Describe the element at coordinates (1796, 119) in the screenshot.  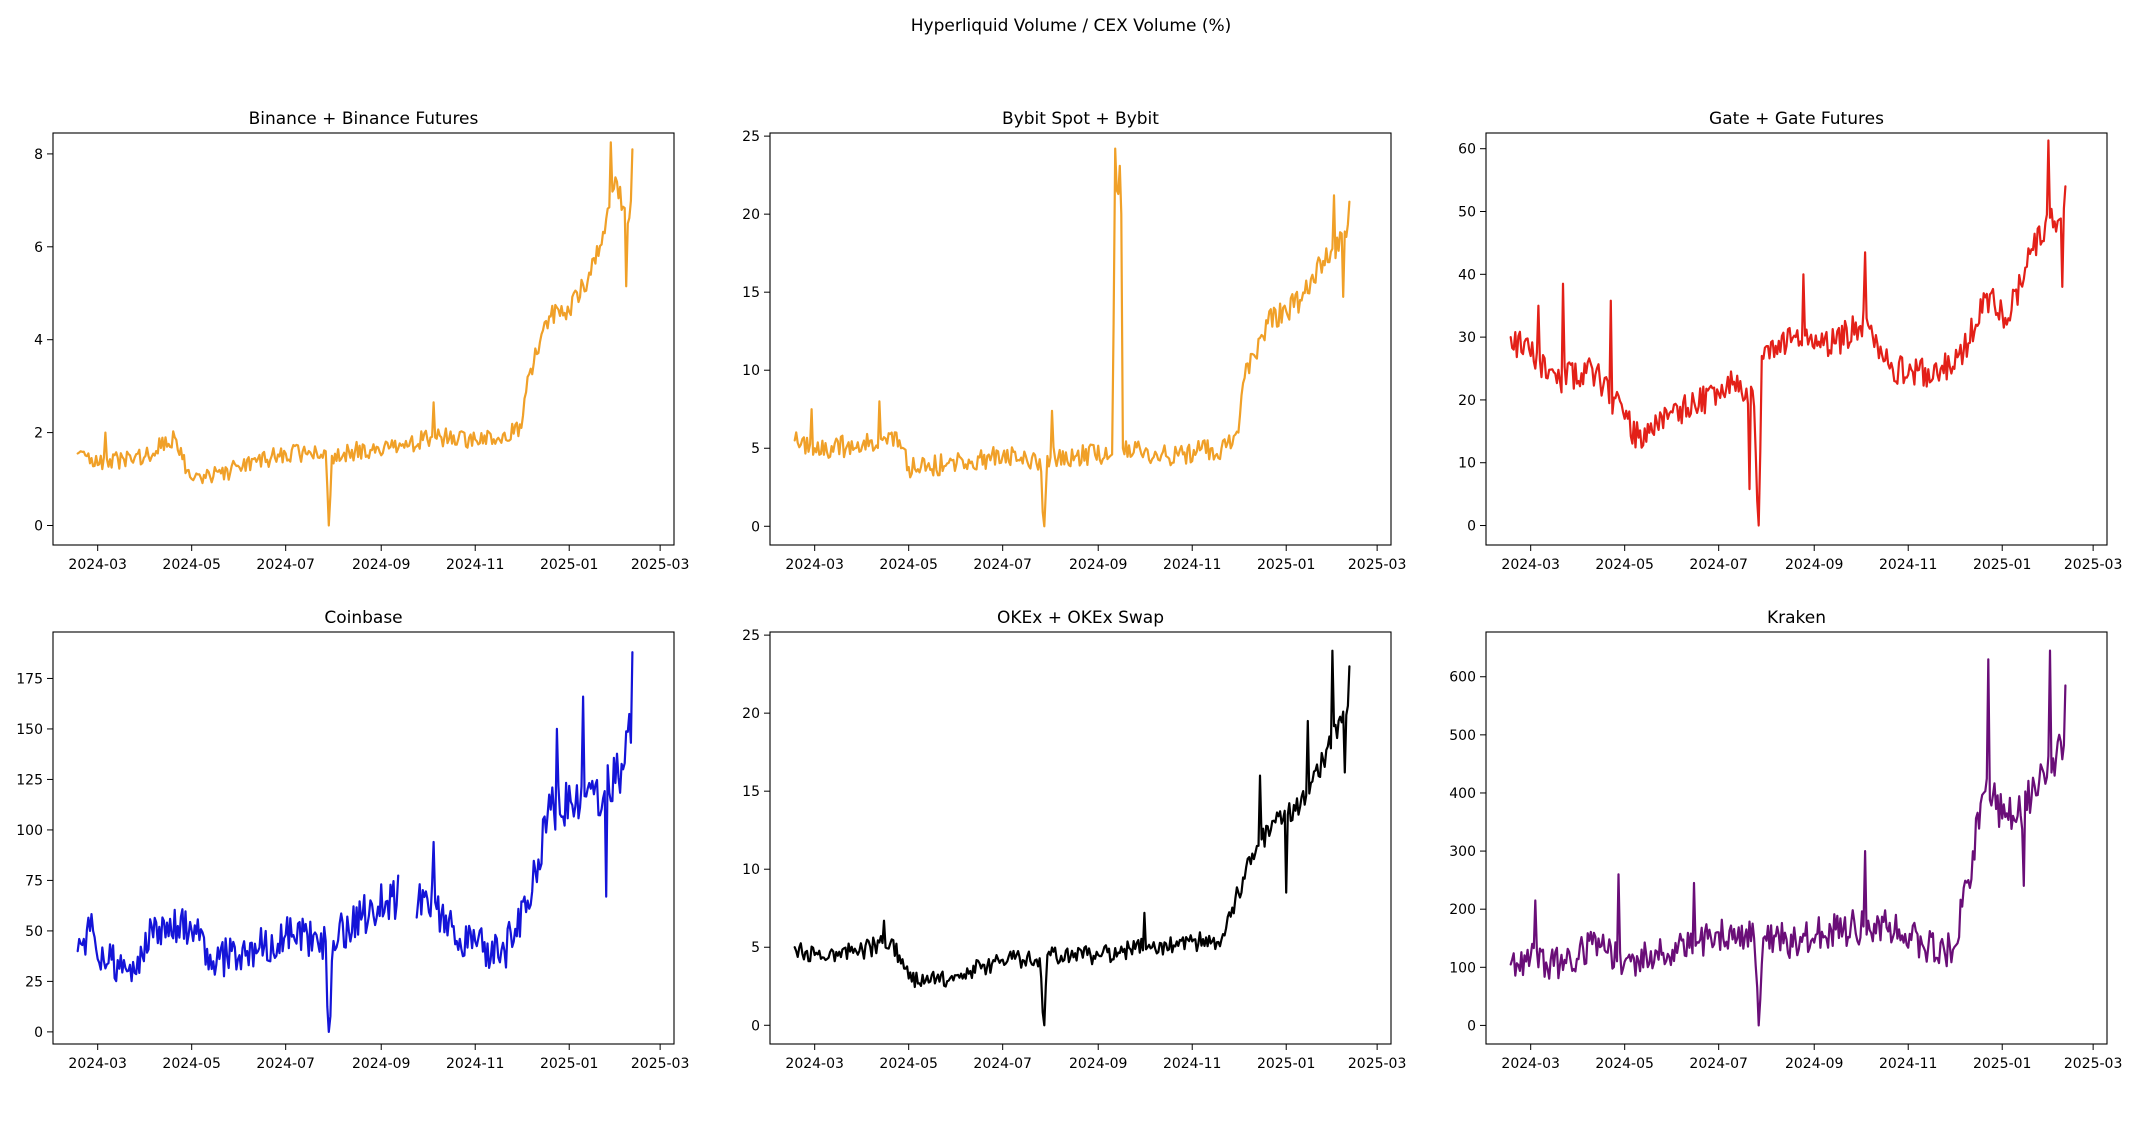
I see `chart-title: Gate + Gate Futures` at that location.